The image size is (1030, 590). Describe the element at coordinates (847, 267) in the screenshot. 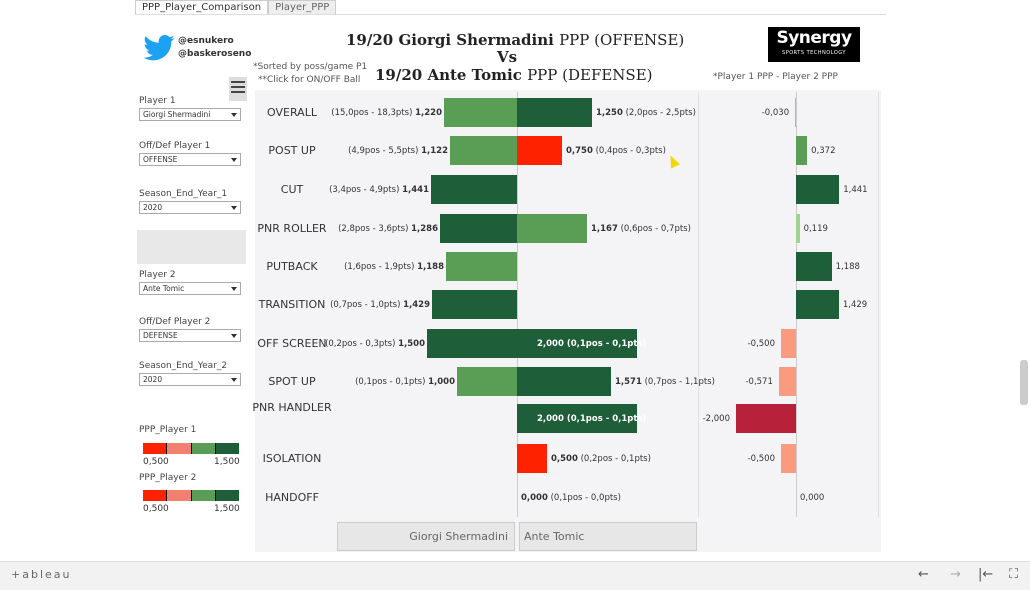

I see `diff-label-4: 1,188` at that location.